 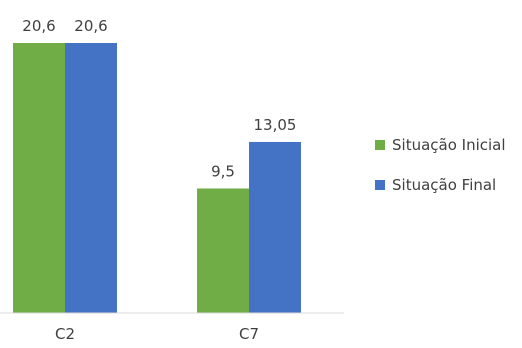 What do you see at coordinates (444, 185) in the screenshot?
I see `legend-label-series-1: Situação Final` at bounding box center [444, 185].